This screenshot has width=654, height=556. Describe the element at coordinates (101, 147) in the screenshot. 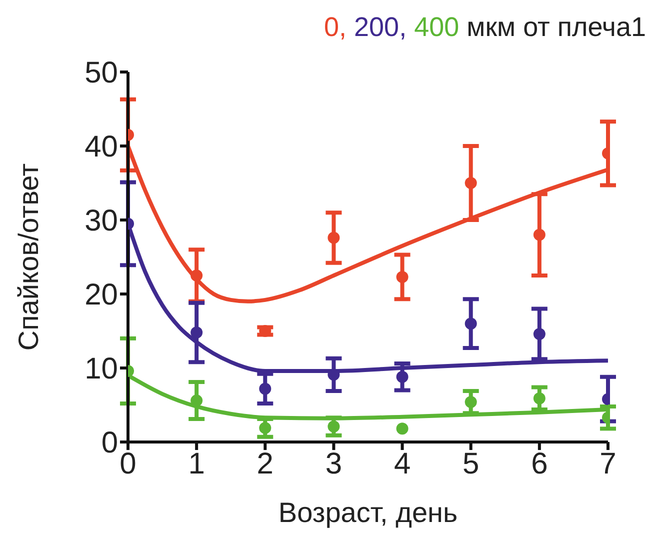

I see `y-tick-label: 40` at that location.